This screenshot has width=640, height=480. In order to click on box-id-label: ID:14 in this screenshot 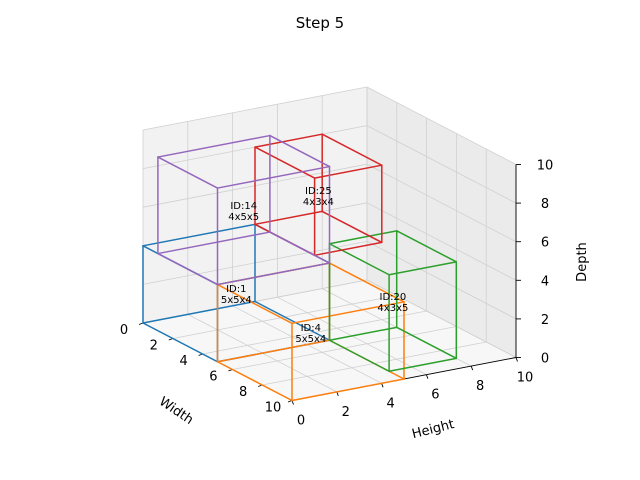, I will do `click(243, 206)`.